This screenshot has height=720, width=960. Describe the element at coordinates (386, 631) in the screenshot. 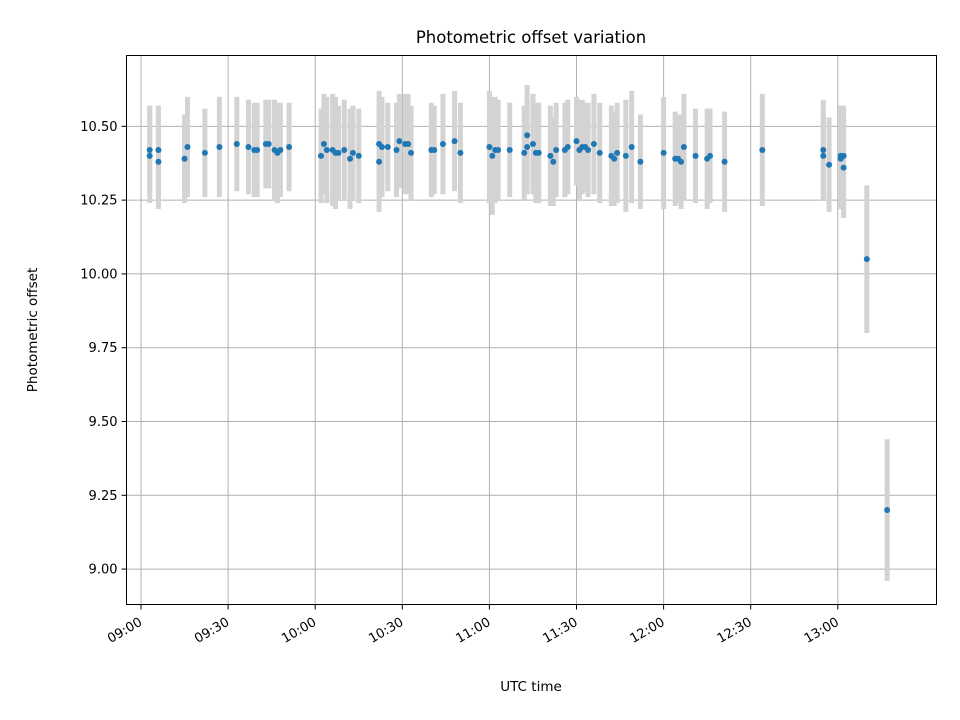

I see `x-tick-label: 10:30` at that location.